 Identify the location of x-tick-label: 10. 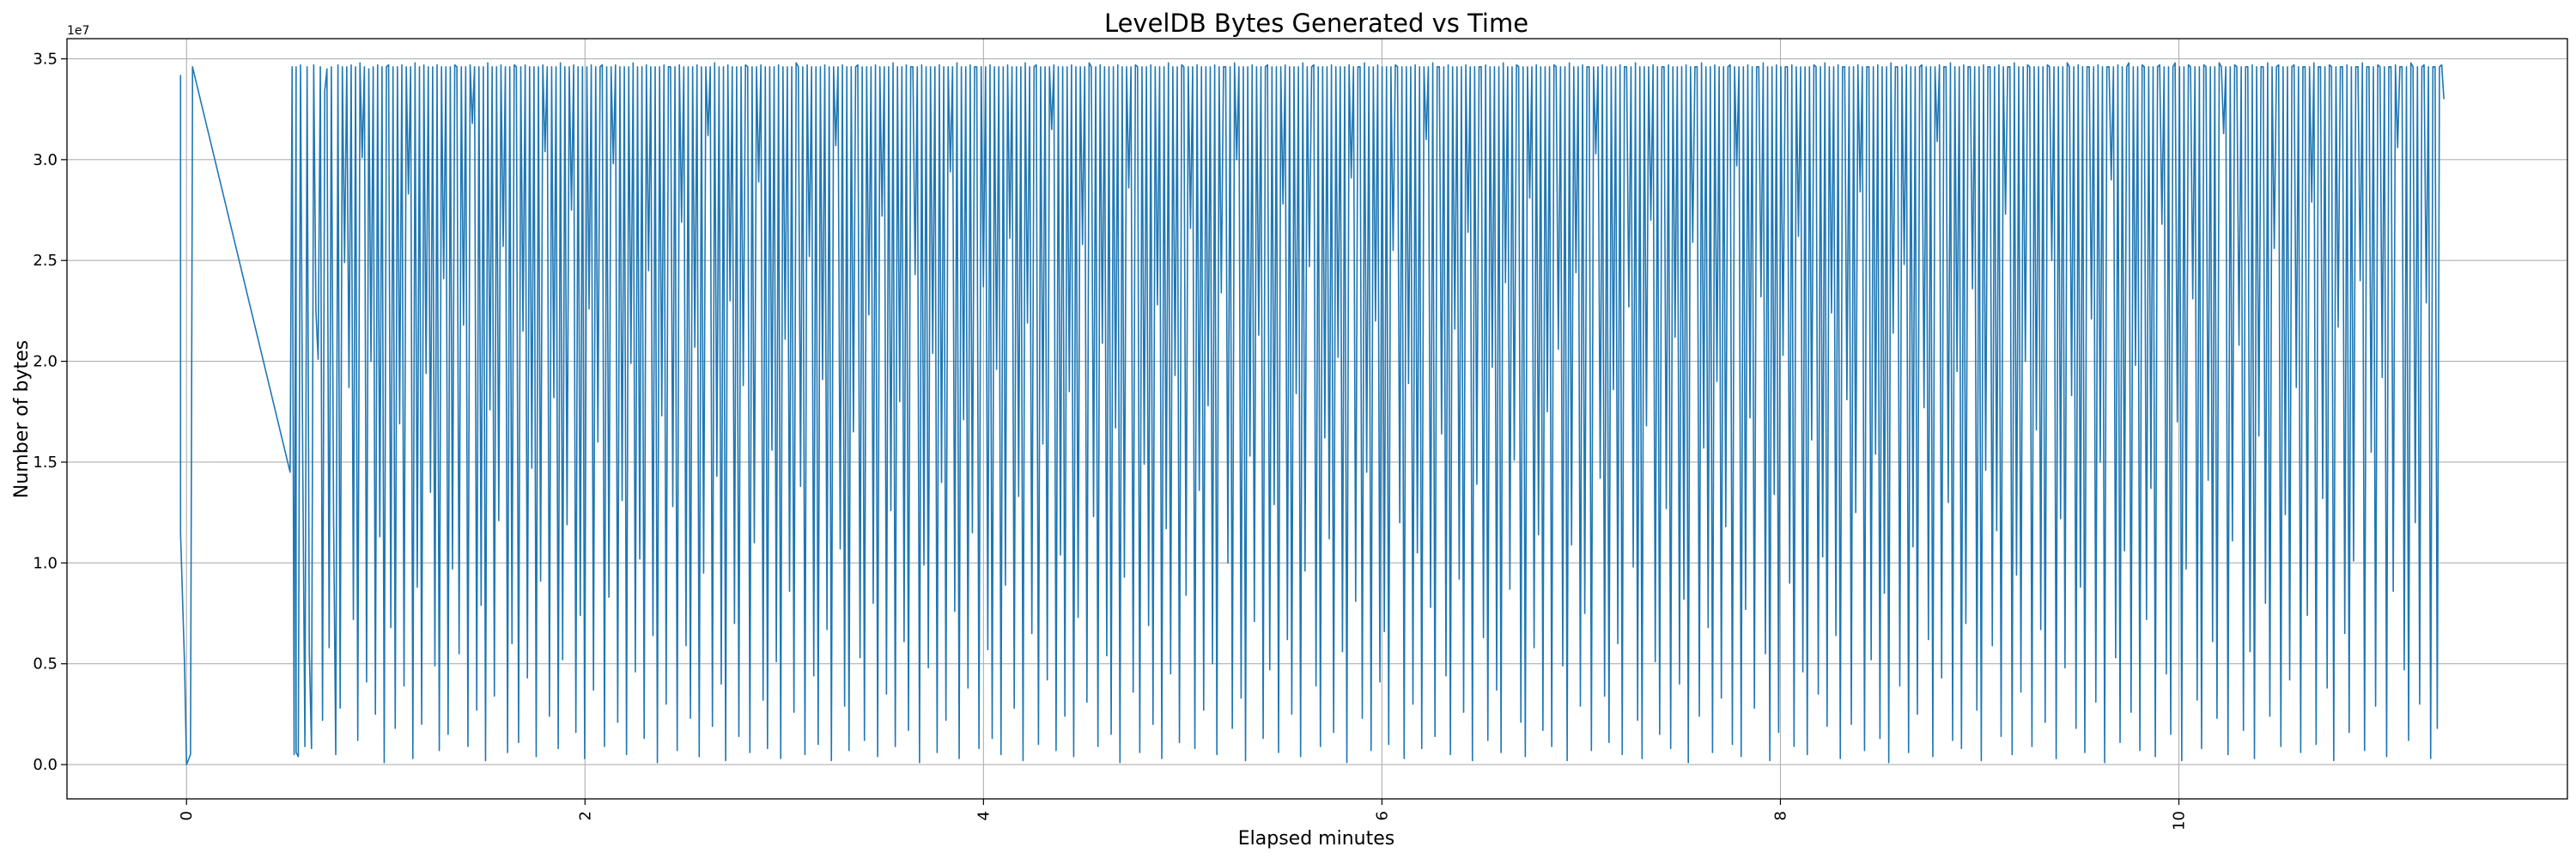
(2180, 821).